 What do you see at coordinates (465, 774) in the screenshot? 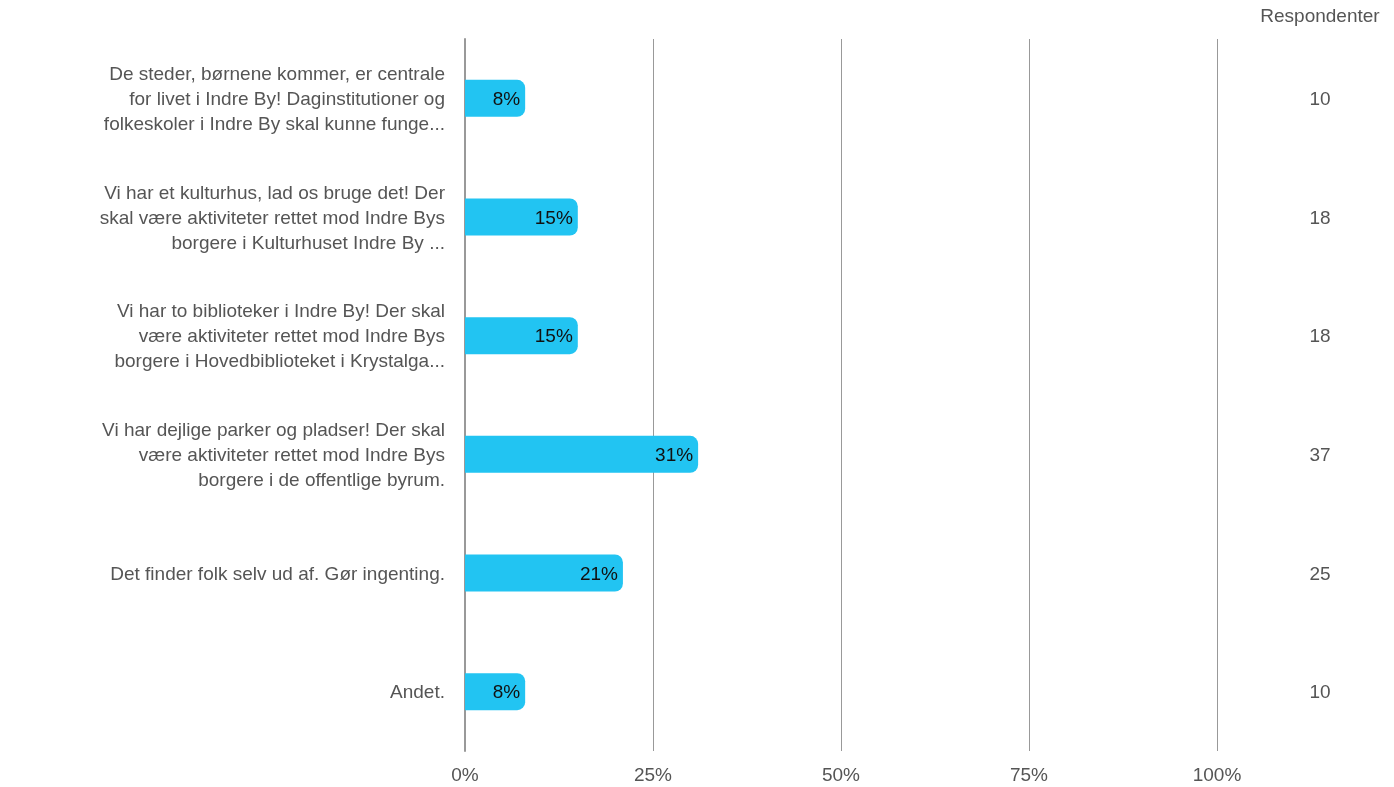
I see `x-tick-label: 0%` at bounding box center [465, 774].